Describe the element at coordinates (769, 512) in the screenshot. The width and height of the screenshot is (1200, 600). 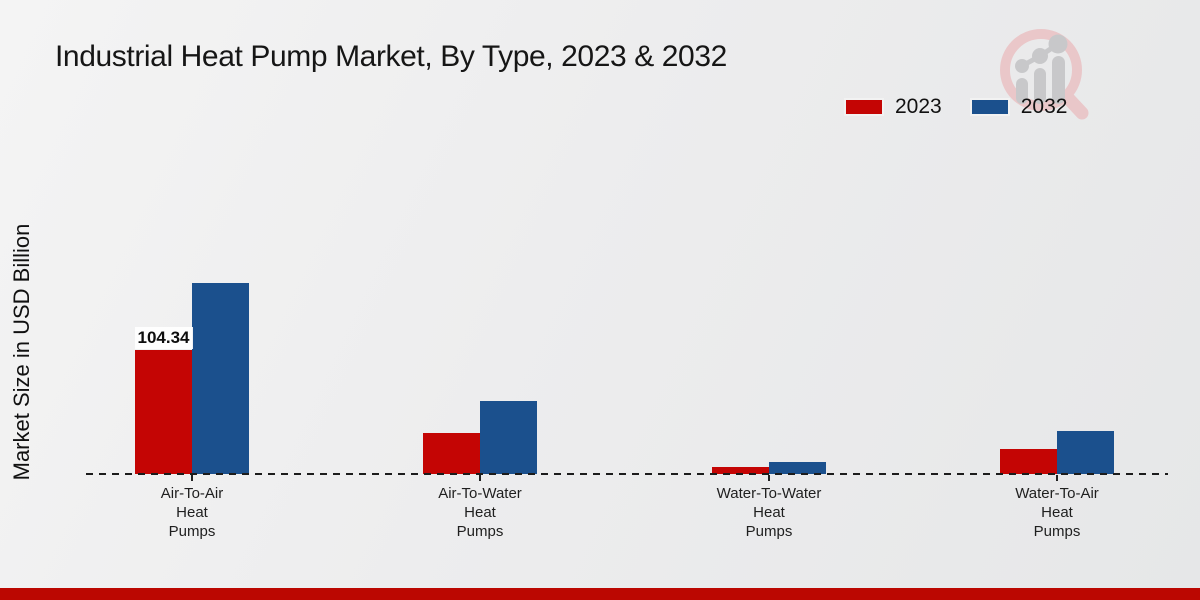
I see `category-label-water-to-water-heat-pumps: Water-To-Water Heat Pumps` at that location.